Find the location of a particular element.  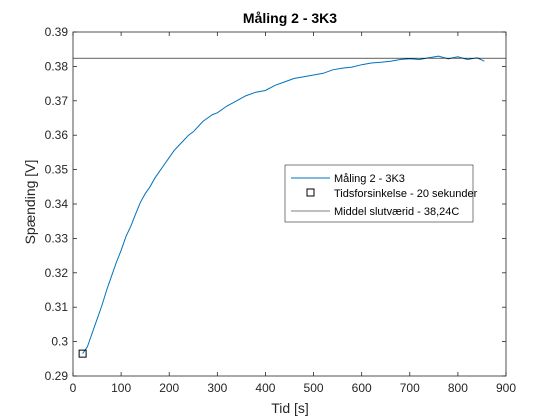

x-tick-label: 800 is located at coordinates (458, 388).